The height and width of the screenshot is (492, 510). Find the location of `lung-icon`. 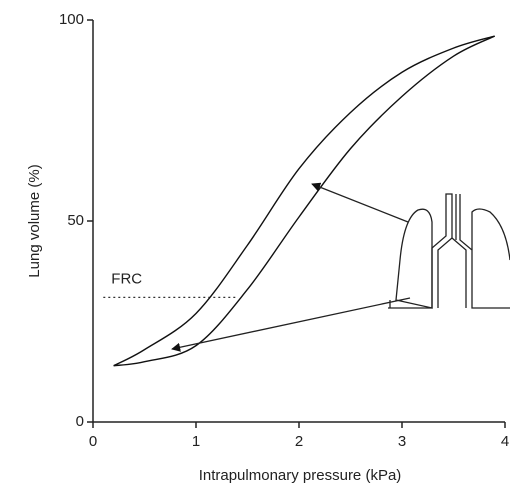

lung-icon is located at coordinates (449, 251).